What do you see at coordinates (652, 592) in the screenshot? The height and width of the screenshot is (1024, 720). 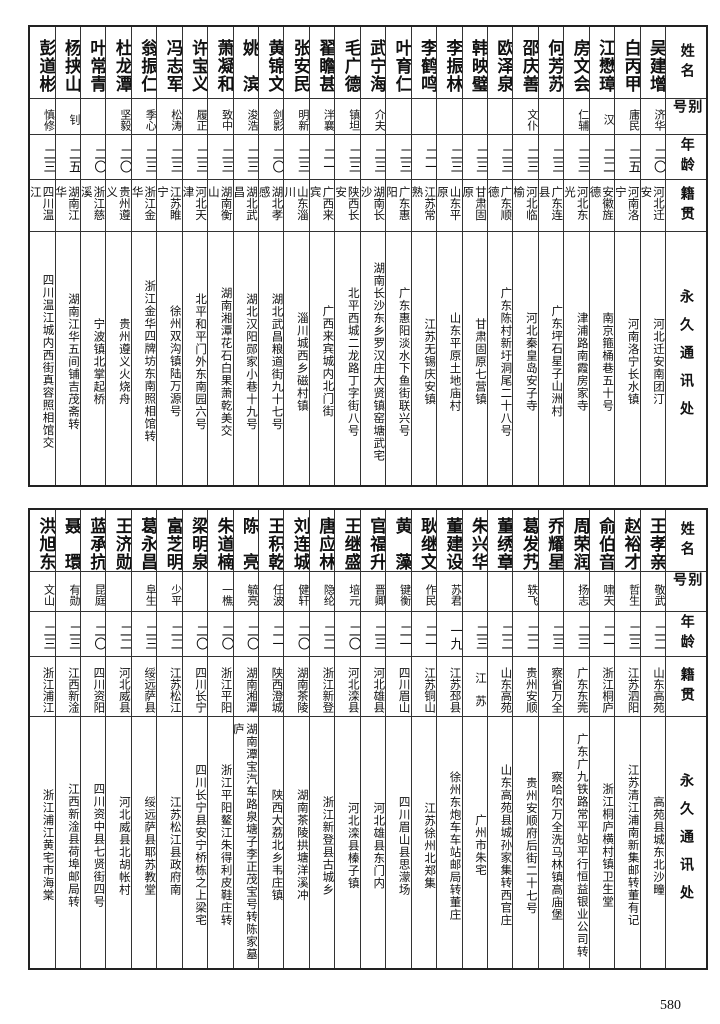 I see `person-alias: 敬武` at bounding box center [652, 592].